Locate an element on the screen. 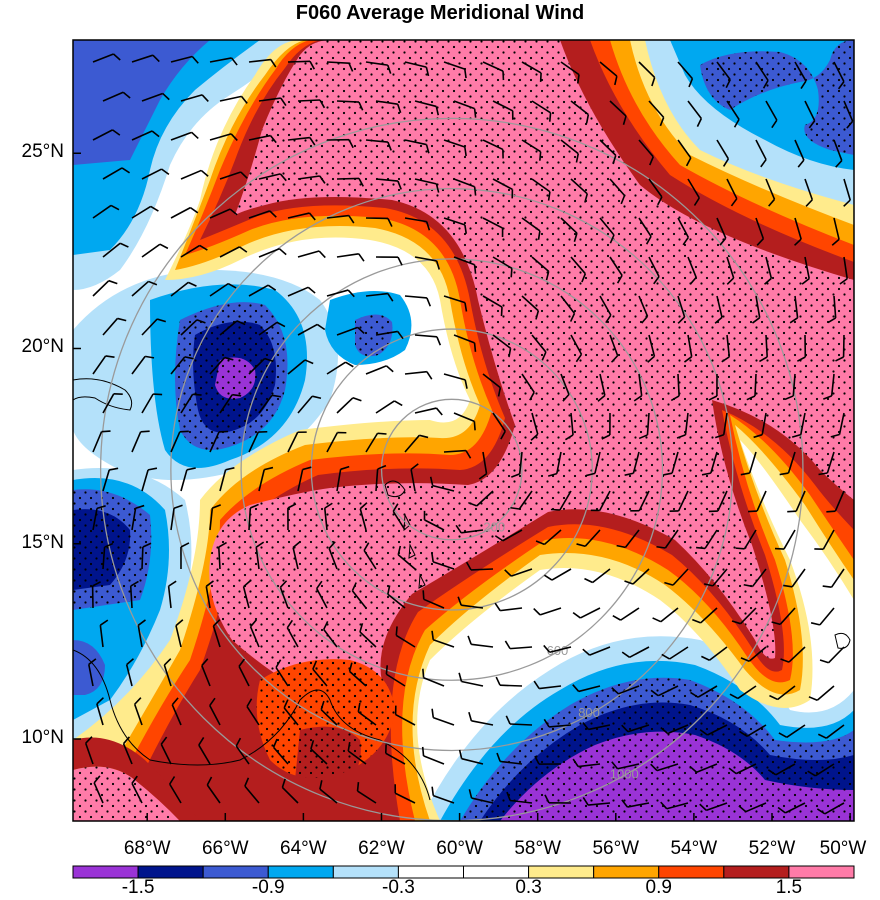 The width and height of the screenshot is (880, 900). lon-label: 56°W is located at coordinates (616, 848).